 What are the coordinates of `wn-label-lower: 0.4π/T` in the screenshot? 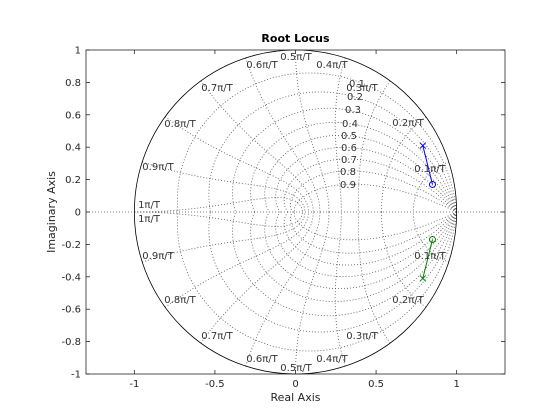 It's located at (332, 359).